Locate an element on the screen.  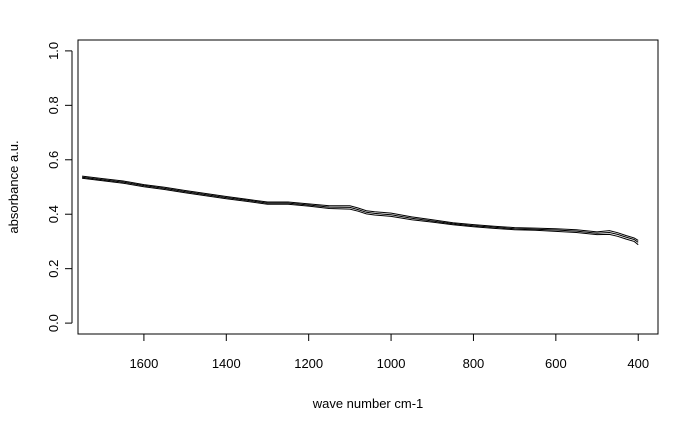
y-tick-label: 0.8 is located at coordinates (53, 105).